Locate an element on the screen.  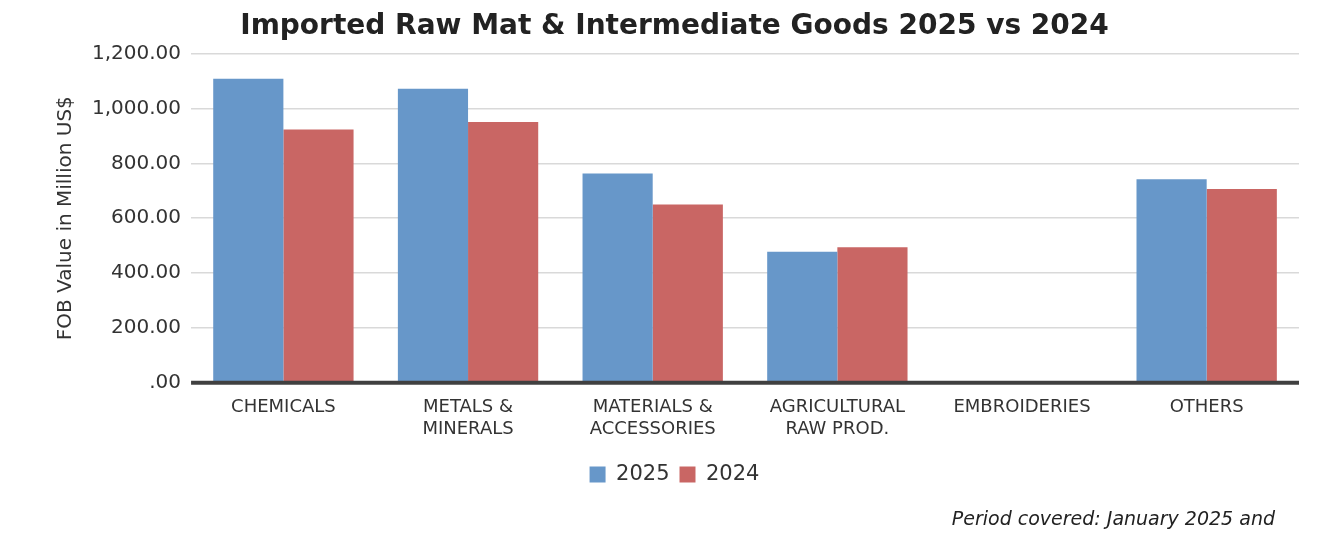
legend-label: 2025 is located at coordinates (643, 472).